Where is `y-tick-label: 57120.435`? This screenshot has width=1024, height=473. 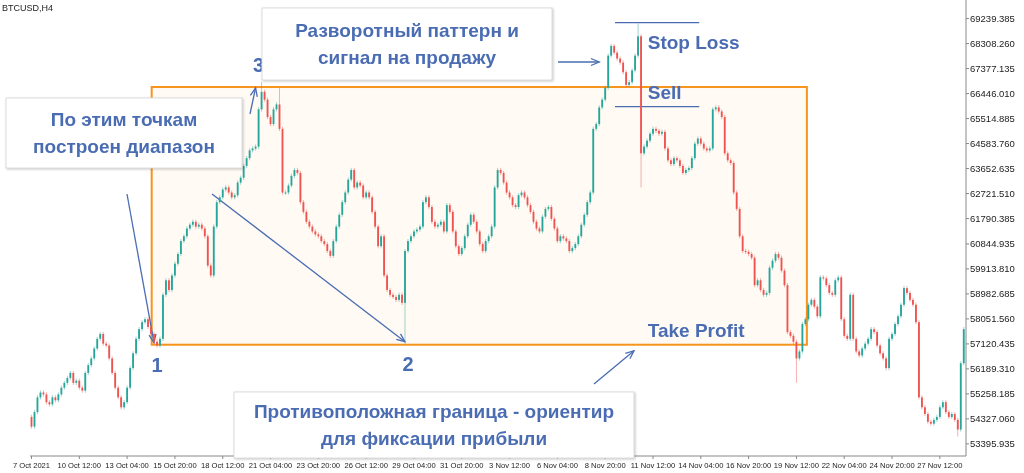
y-tick-label: 57120.435 is located at coordinates (992, 344).